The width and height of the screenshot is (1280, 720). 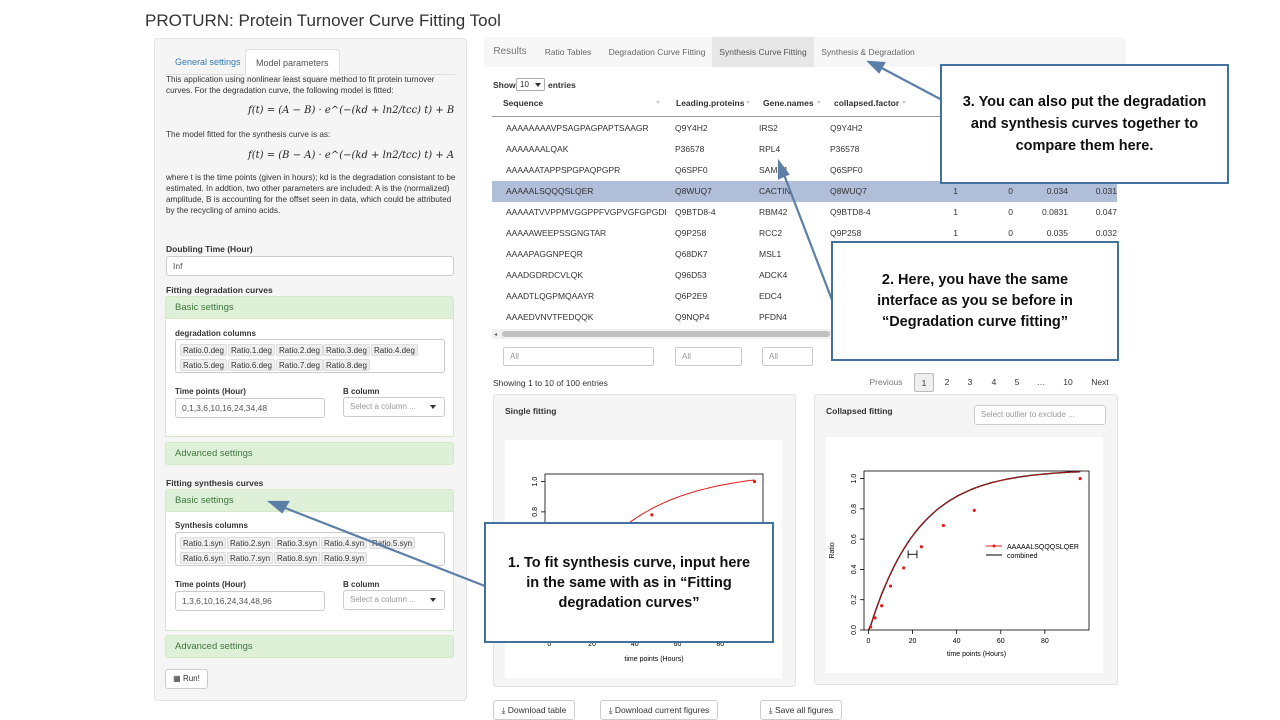 What do you see at coordinates (691, 128) in the screenshot?
I see `table-cell-prot: Q9Y4H2` at bounding box center [691, 128].